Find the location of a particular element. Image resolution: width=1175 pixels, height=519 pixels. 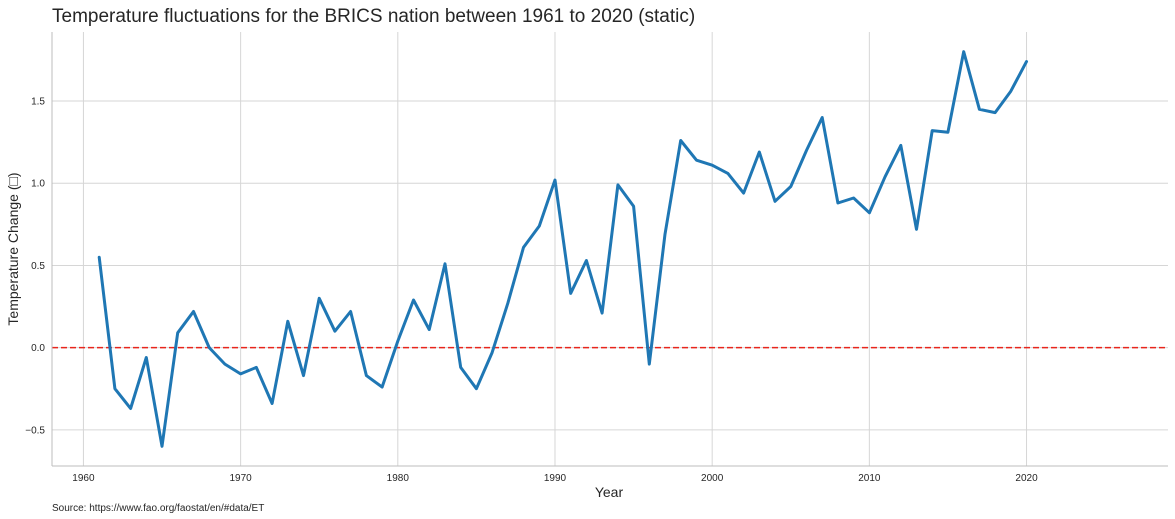

y-tick-label: 1.5 is located at coordinates (38, 102).